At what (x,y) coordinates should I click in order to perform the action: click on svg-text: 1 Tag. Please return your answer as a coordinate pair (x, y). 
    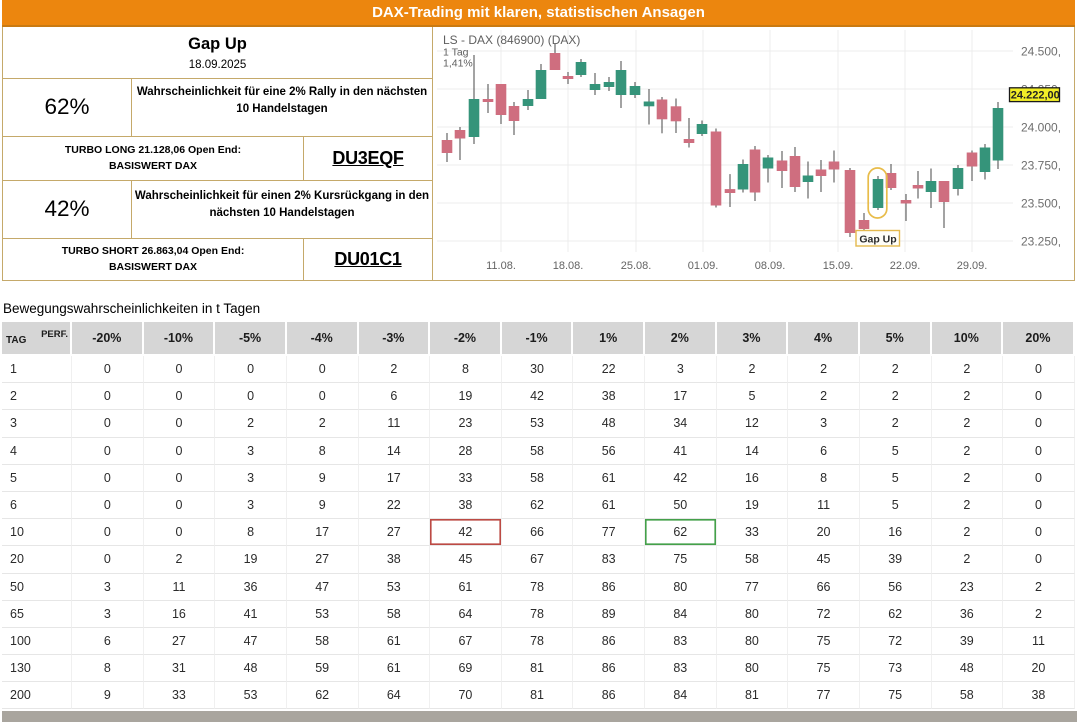
    Looking at the image, I should click on (456, 53).